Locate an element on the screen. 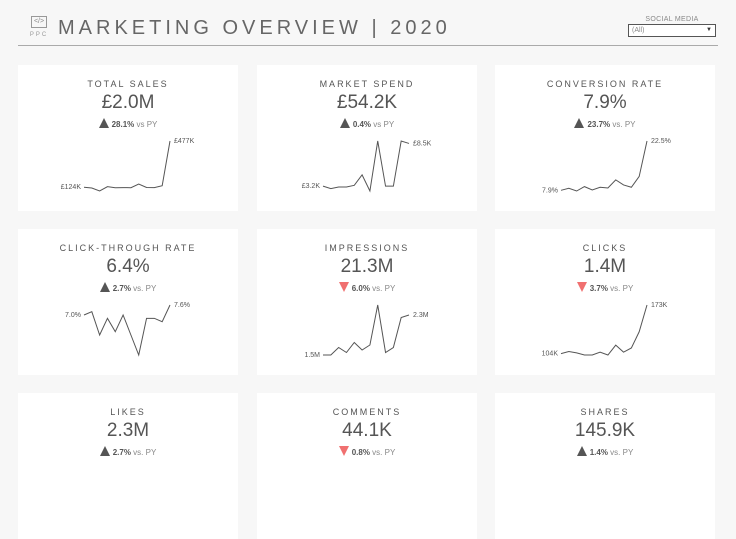 Image resolution: width=736 pixels, height=539 pixels. page-title: MARKETING OVERVIEW | 2020 is located at coordinates (254, 28).